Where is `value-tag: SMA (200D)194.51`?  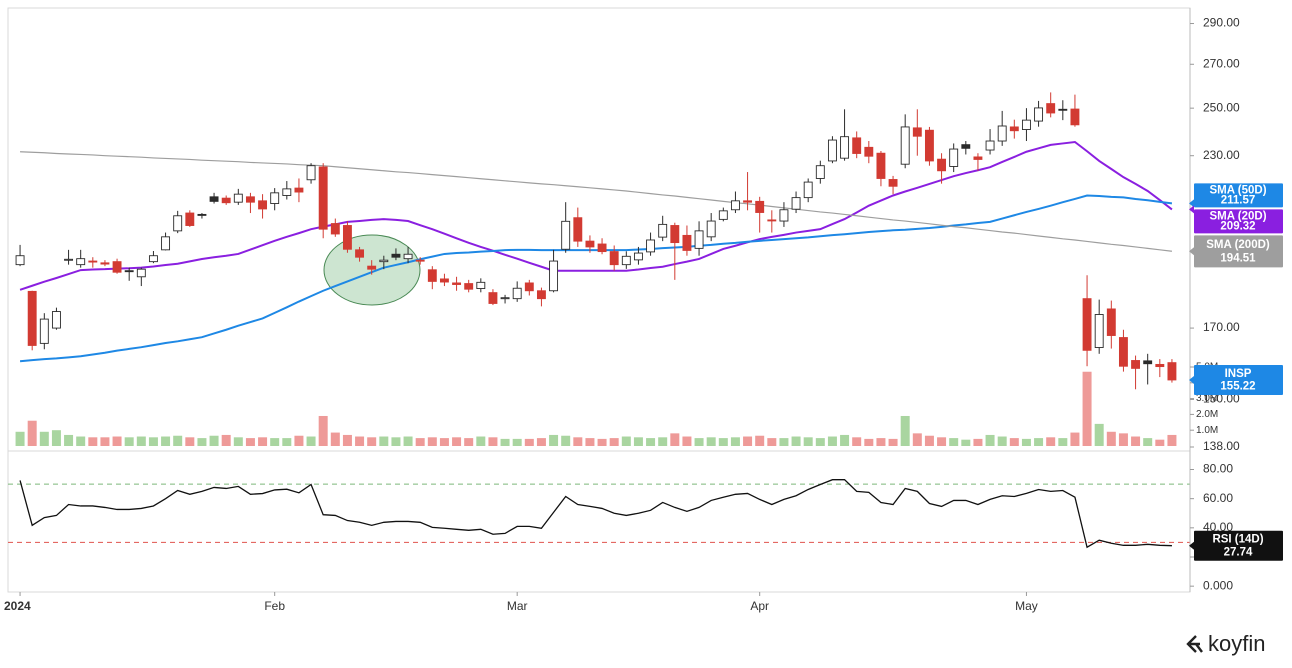 value-tag: SMA (200D)194.51 is located at coordinates (1236, 251).